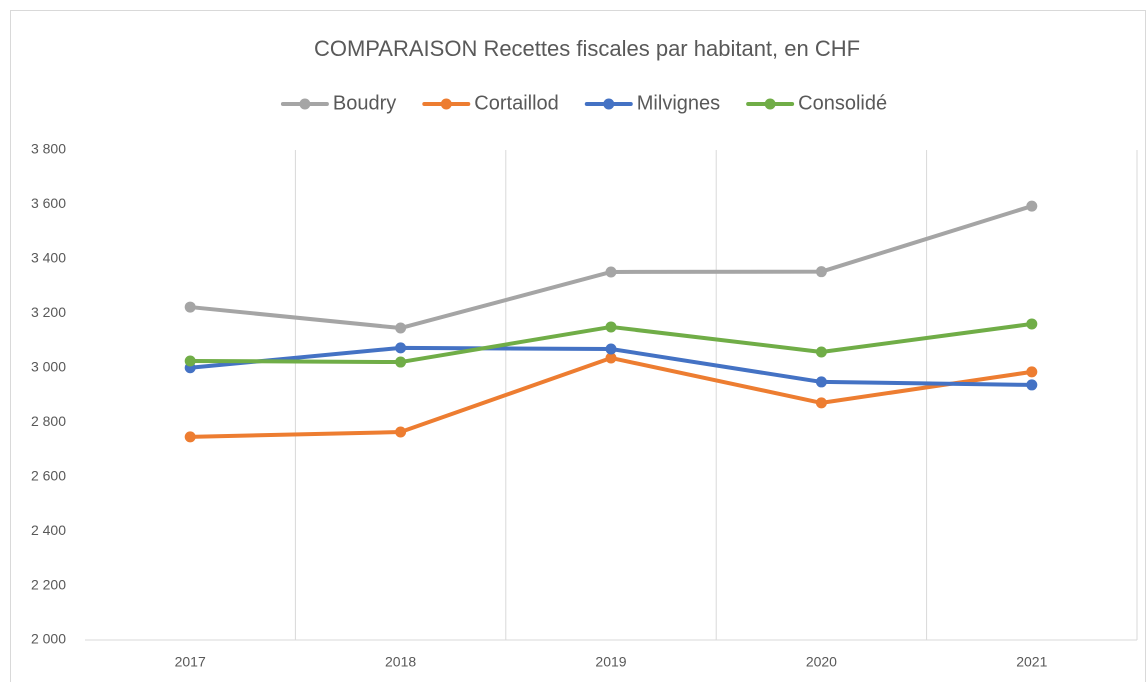  I want to click on y-tick-label: 3 200, so click(48, 312).